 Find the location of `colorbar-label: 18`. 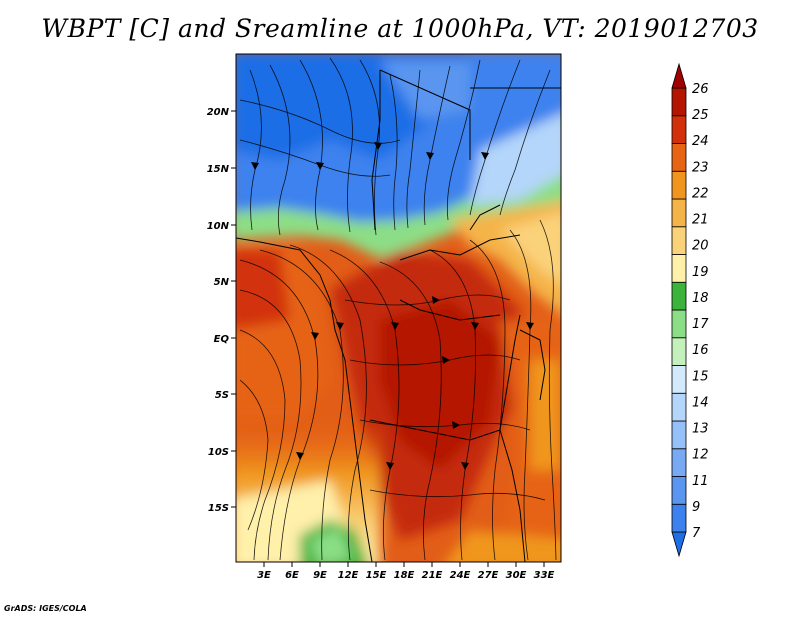

colorbar-label: 18 is located at coordinates (700, 298).